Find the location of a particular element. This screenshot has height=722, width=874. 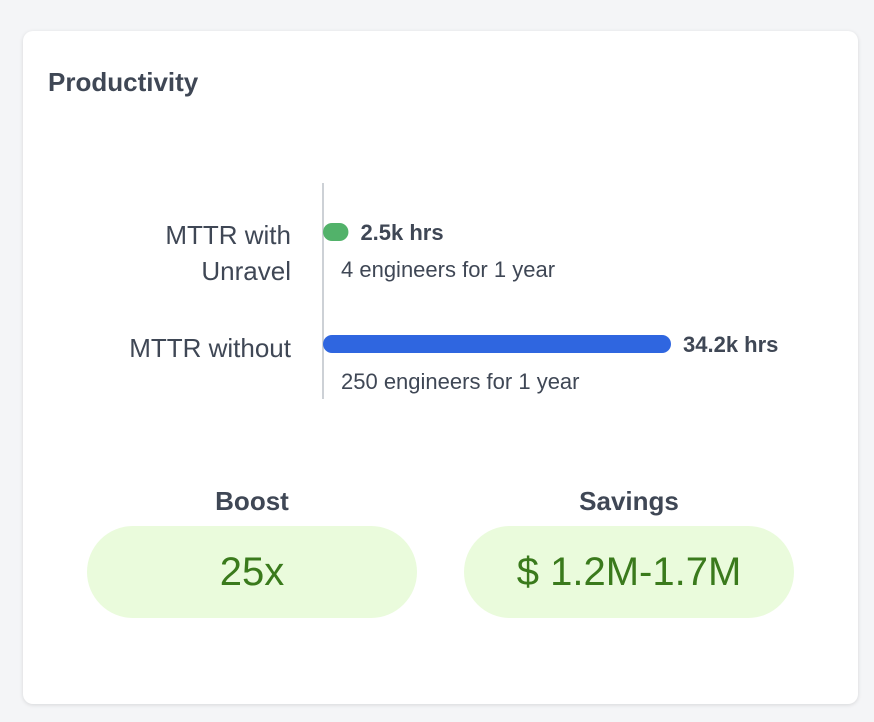

category-label: MTTR with is located at coordinates (228, 235).